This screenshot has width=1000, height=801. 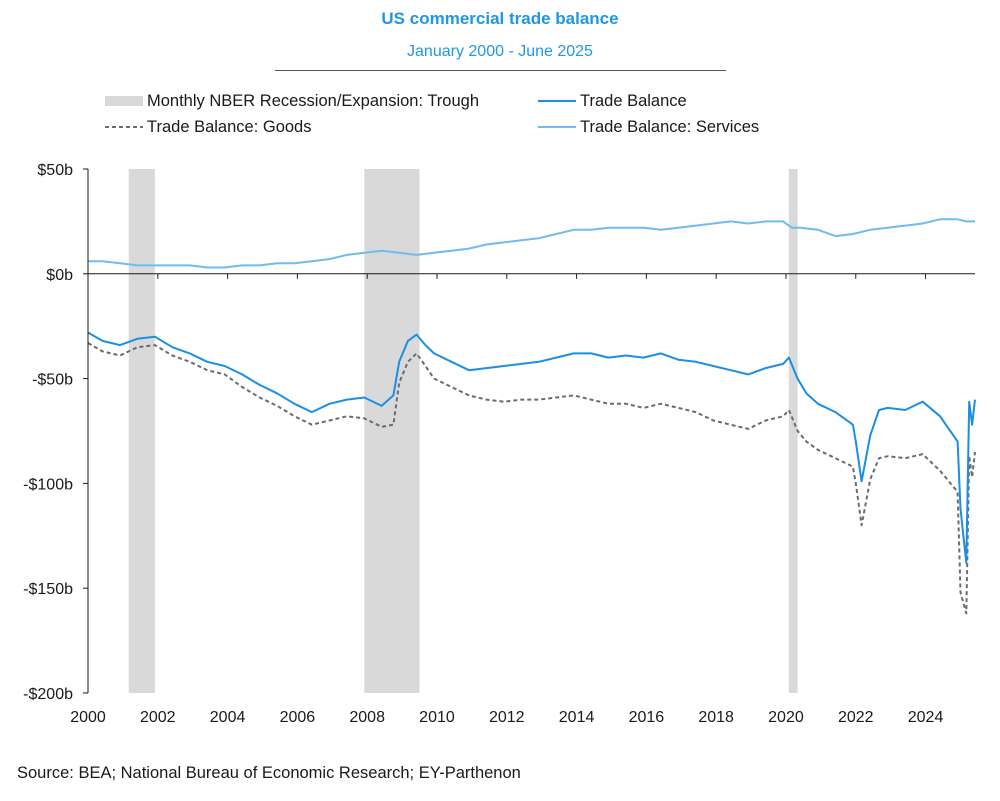 What do you see at coordinates (52, 380) in the screenshot?
I see `y-tick-label: -$50b` at bounding box center [52, 380].